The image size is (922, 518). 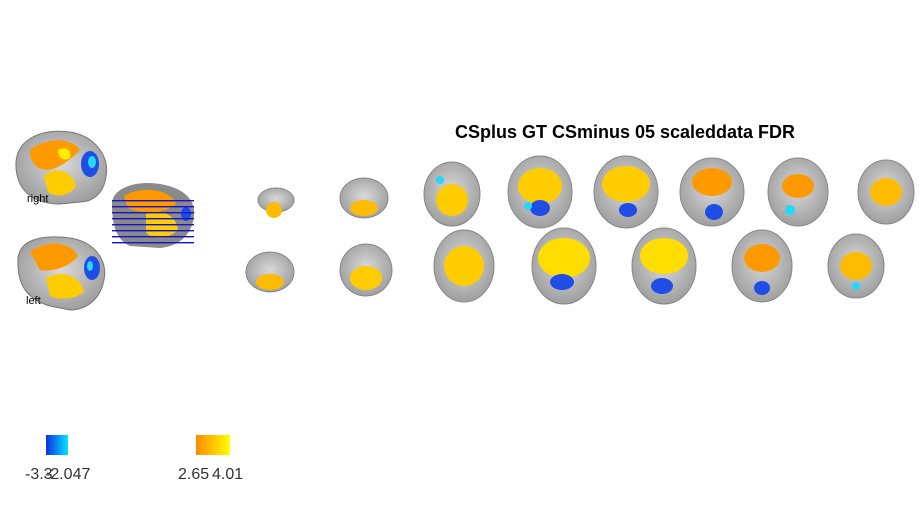 I want to click on colorbar-negative-min: -3.3, so click(x=39, y=474).